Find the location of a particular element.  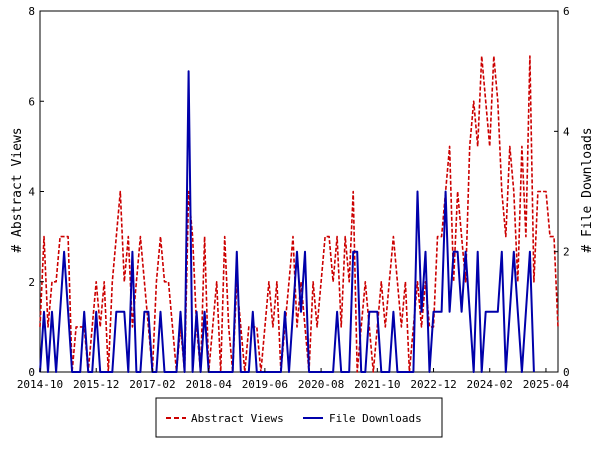

legend-label-abstract-views: Abstract Views is located at coordinates (237, 418).